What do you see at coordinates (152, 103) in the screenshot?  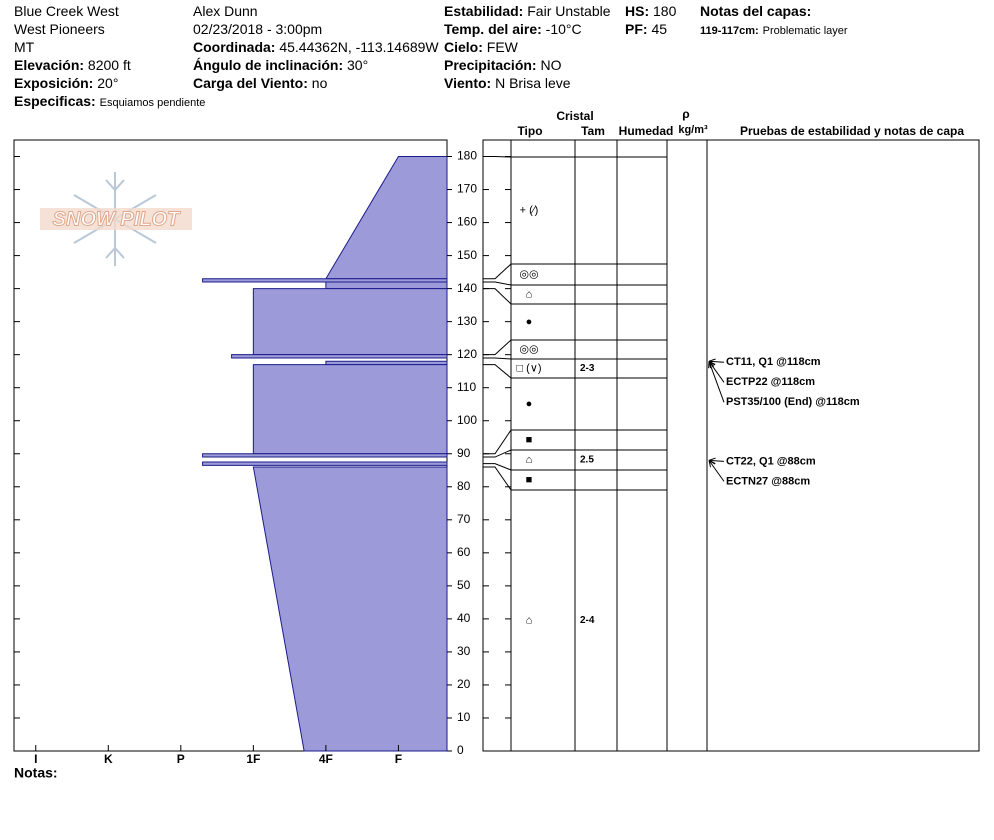 I see `field-value: Esquiamos pendiente` at bounding box center [152, 103].